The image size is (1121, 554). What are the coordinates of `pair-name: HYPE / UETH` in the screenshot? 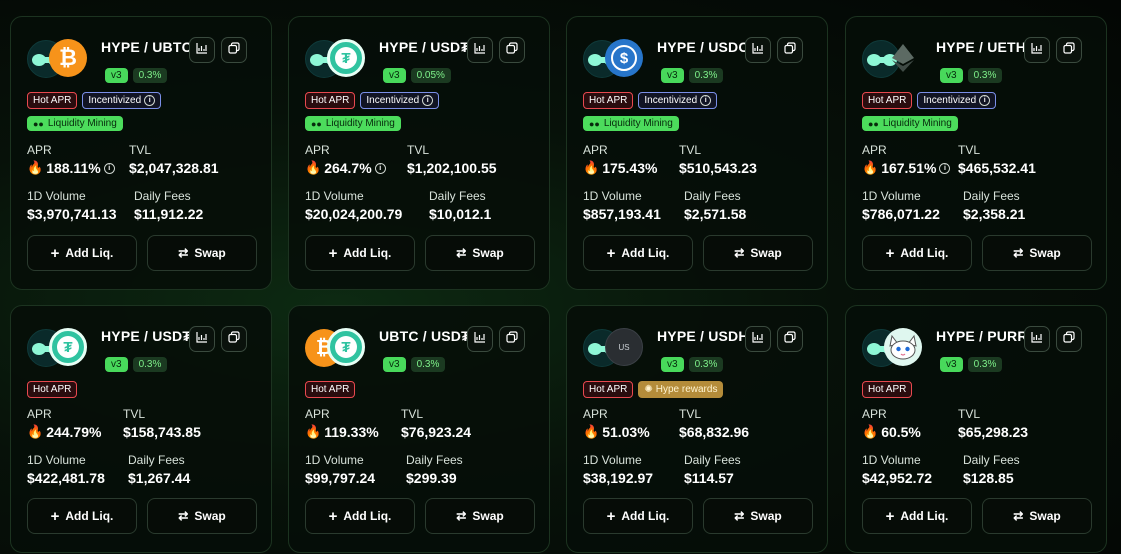 It's located at (981, 47).